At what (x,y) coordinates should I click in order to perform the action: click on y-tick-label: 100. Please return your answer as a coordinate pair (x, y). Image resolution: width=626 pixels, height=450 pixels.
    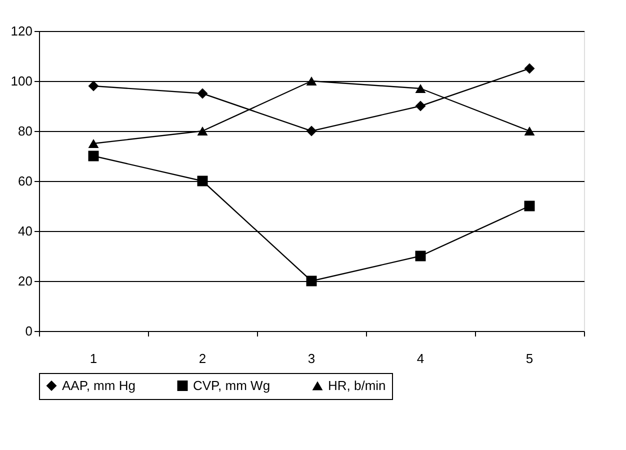
    Looking at the image, I should click on (21, 81).